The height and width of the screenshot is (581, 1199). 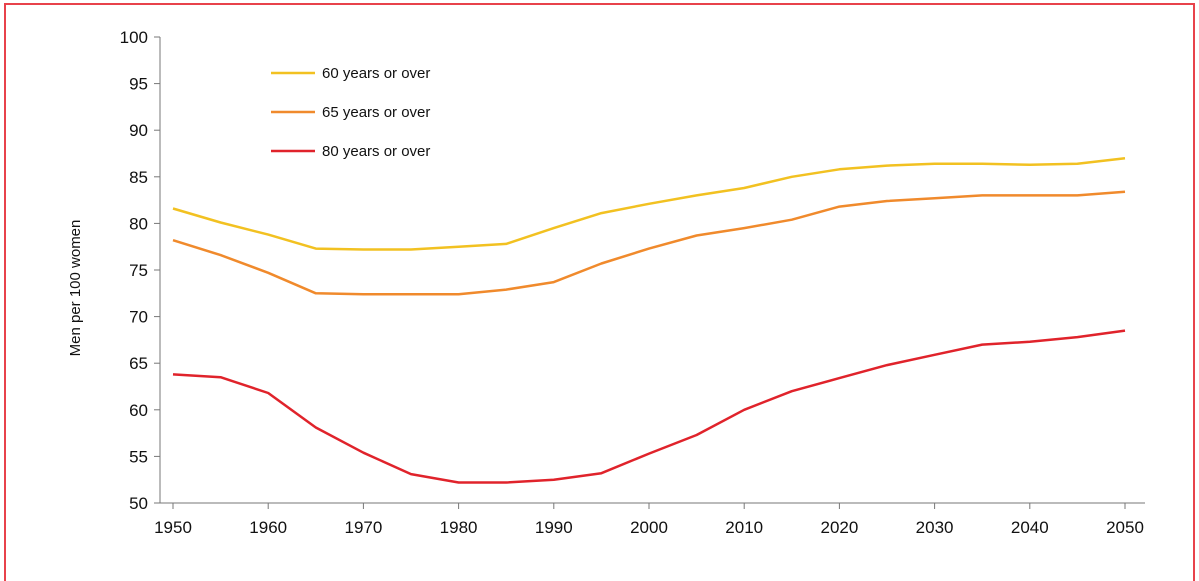 What do you see at coordinates (554, 527) in the screenshot?
I see `x-tick-label: 1990` at bounding box center [554, 527].